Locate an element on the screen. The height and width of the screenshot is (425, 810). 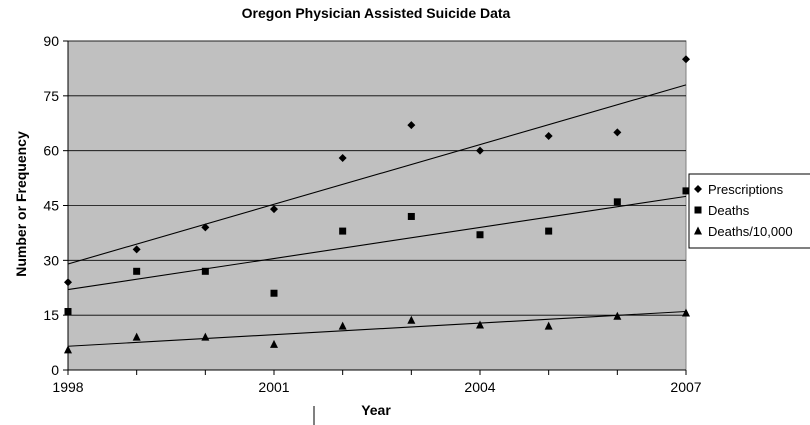
y-tick-label: 75 is located at coordinates (51, 96).